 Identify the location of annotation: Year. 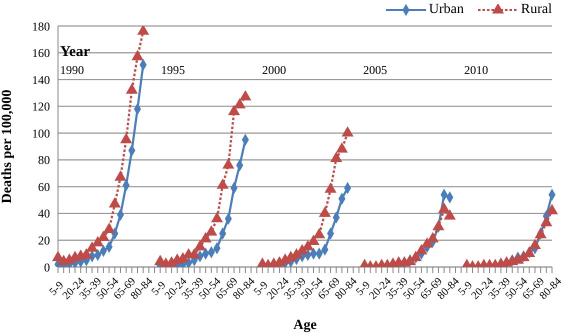
(75, 52).